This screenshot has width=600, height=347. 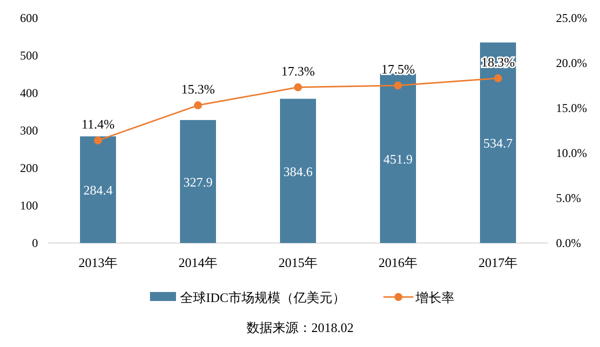 I want to click on x-tick-label: 2017年, so click(x=498, y=262).